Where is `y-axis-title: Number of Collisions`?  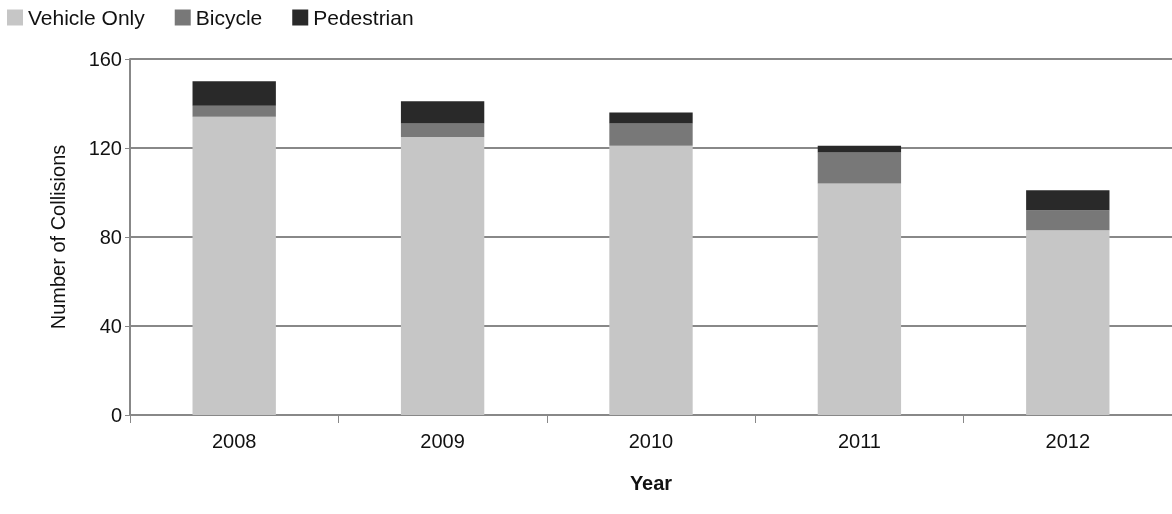
y-axis-title: Number of Collisions is located at coordinates (58, 237).